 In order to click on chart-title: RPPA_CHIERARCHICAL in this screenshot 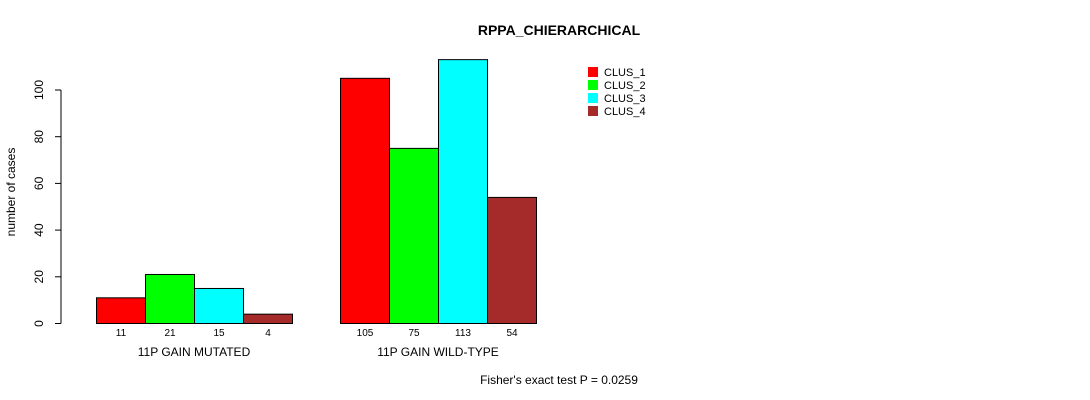, I will do `click(559, 30)`.